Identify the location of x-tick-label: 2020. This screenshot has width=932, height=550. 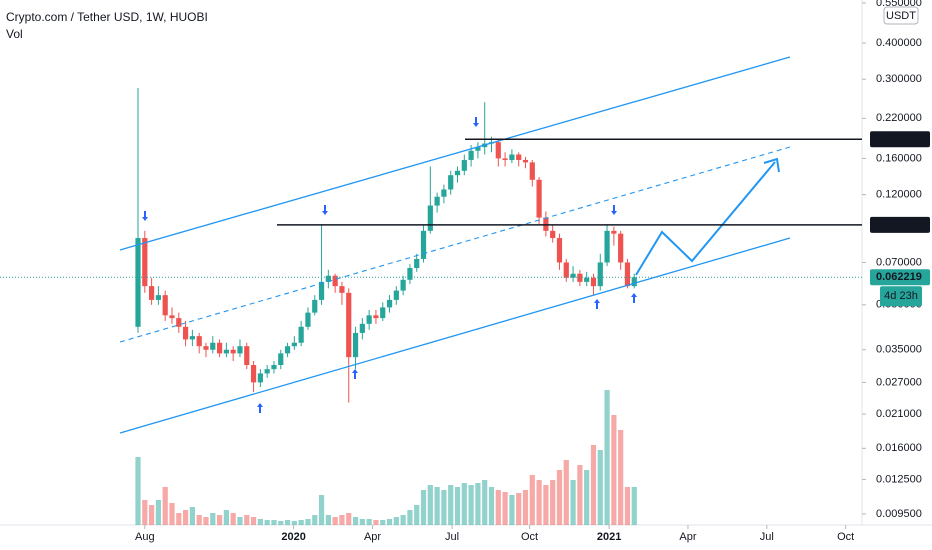
(293, 537).